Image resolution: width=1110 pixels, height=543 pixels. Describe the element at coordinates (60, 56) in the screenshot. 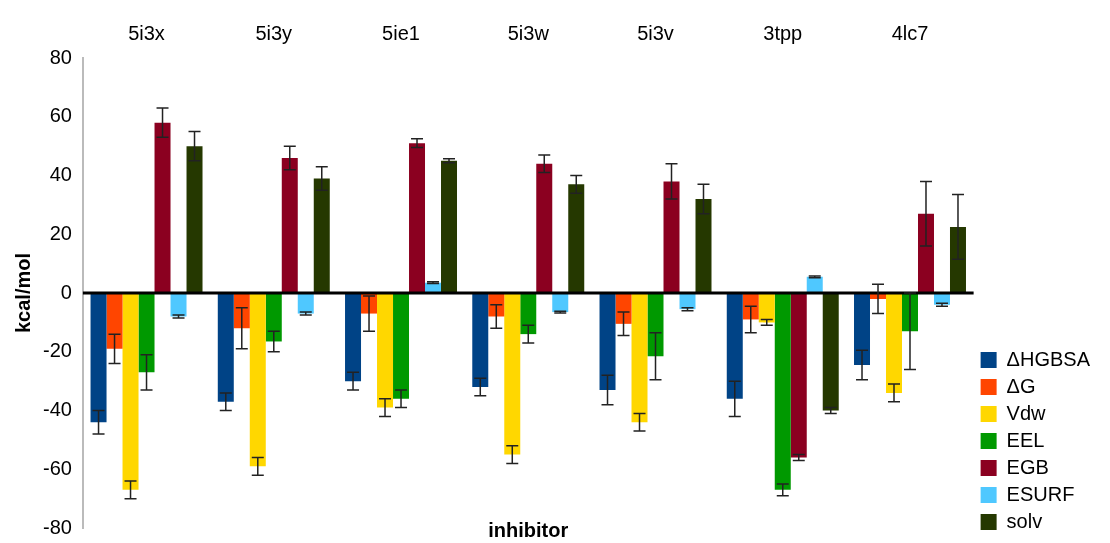

I see `y-tick-label: 80` at that location.